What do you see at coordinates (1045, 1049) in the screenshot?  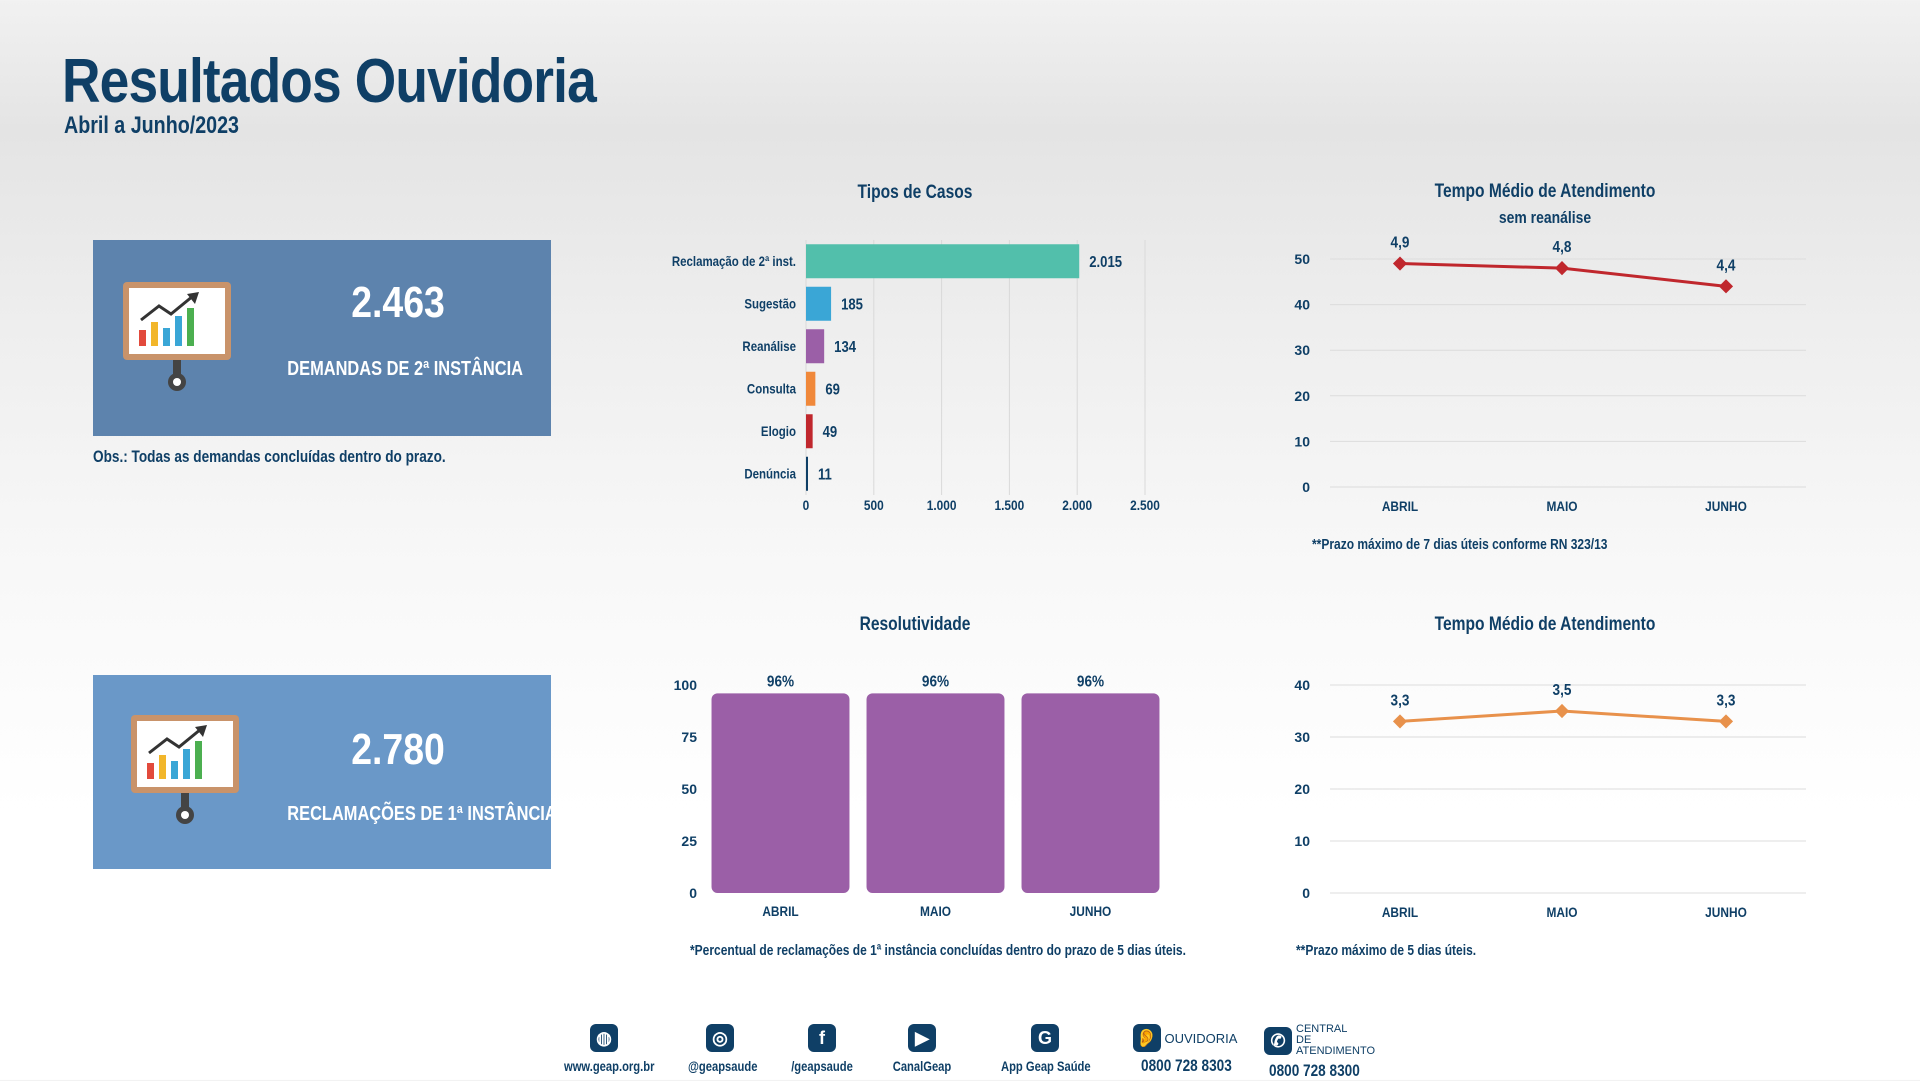 I see `footer-item-app: G App Geap Saúde` at bounding box center [1045, 1049].